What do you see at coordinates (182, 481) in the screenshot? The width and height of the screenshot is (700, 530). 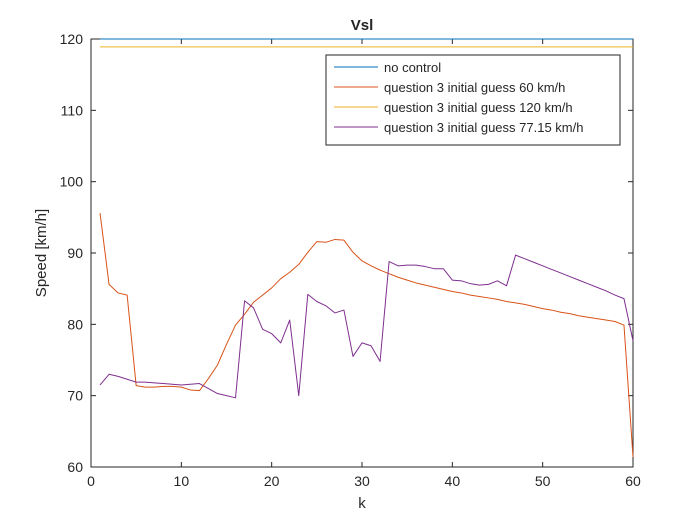 I see `x-tick-label: 10` at bounding box center [182, 481].